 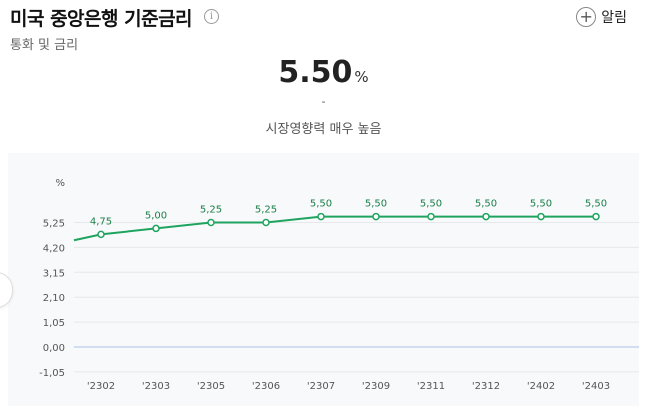 What do you see at coordinates (54, 348) in the screenshot?
I see `y-tick-label: 0,00` at bounding box center [54, 348].